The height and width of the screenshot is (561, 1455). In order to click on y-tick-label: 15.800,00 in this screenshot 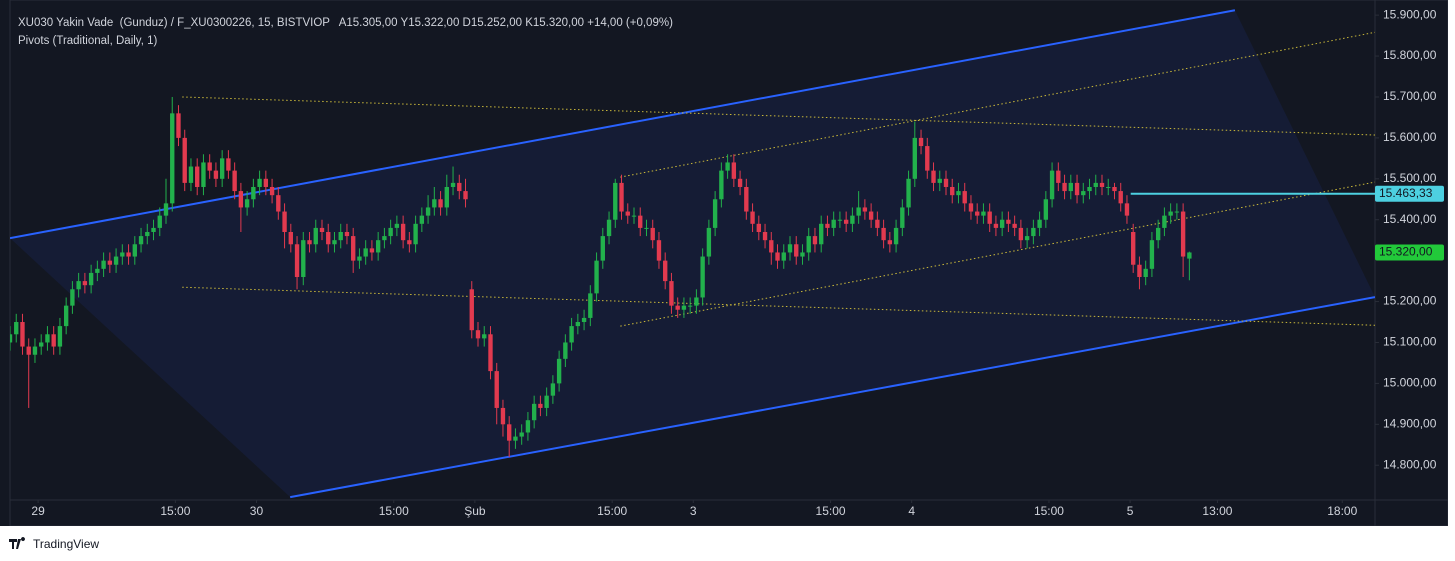, I will do `click(1410, 55)`.